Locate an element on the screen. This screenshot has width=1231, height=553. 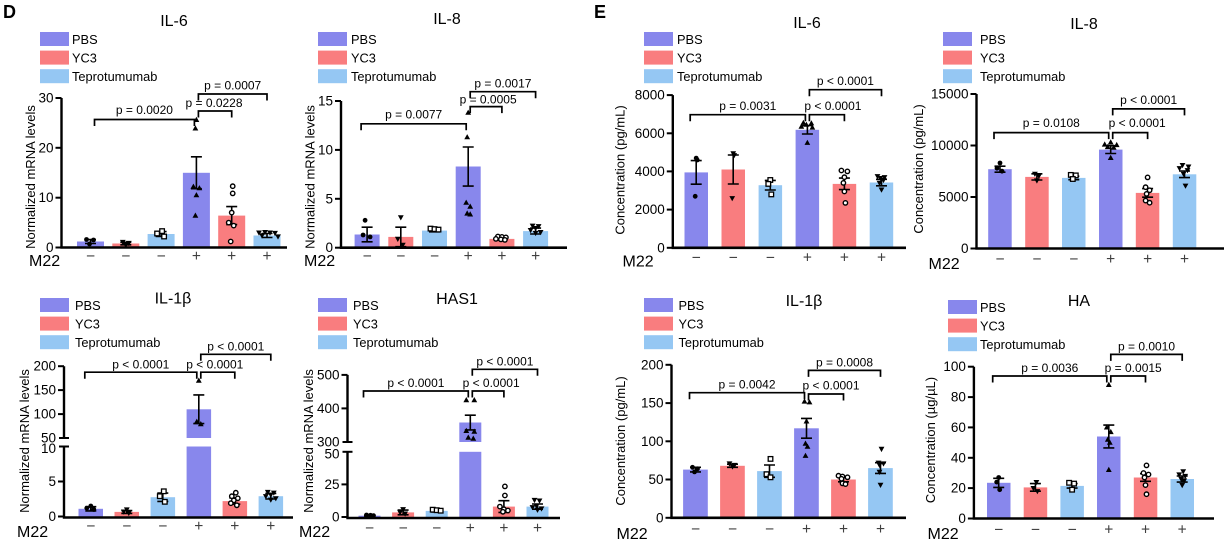
svg-text: 2000 is located at coordinates (650, 209).